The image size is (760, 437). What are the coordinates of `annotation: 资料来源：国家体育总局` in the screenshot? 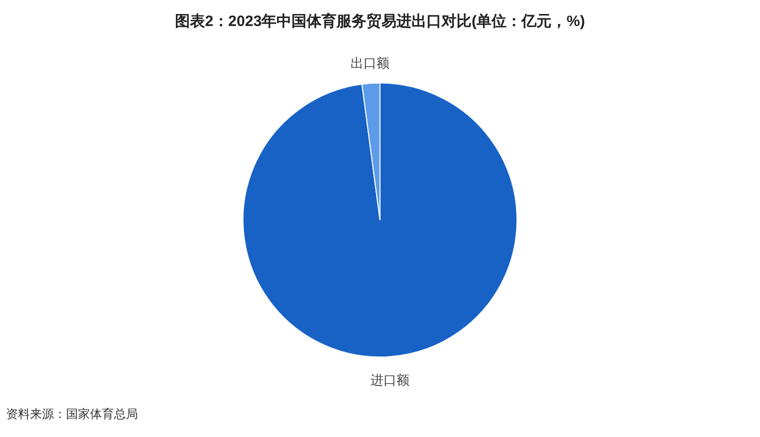 It's located at (72, 414).